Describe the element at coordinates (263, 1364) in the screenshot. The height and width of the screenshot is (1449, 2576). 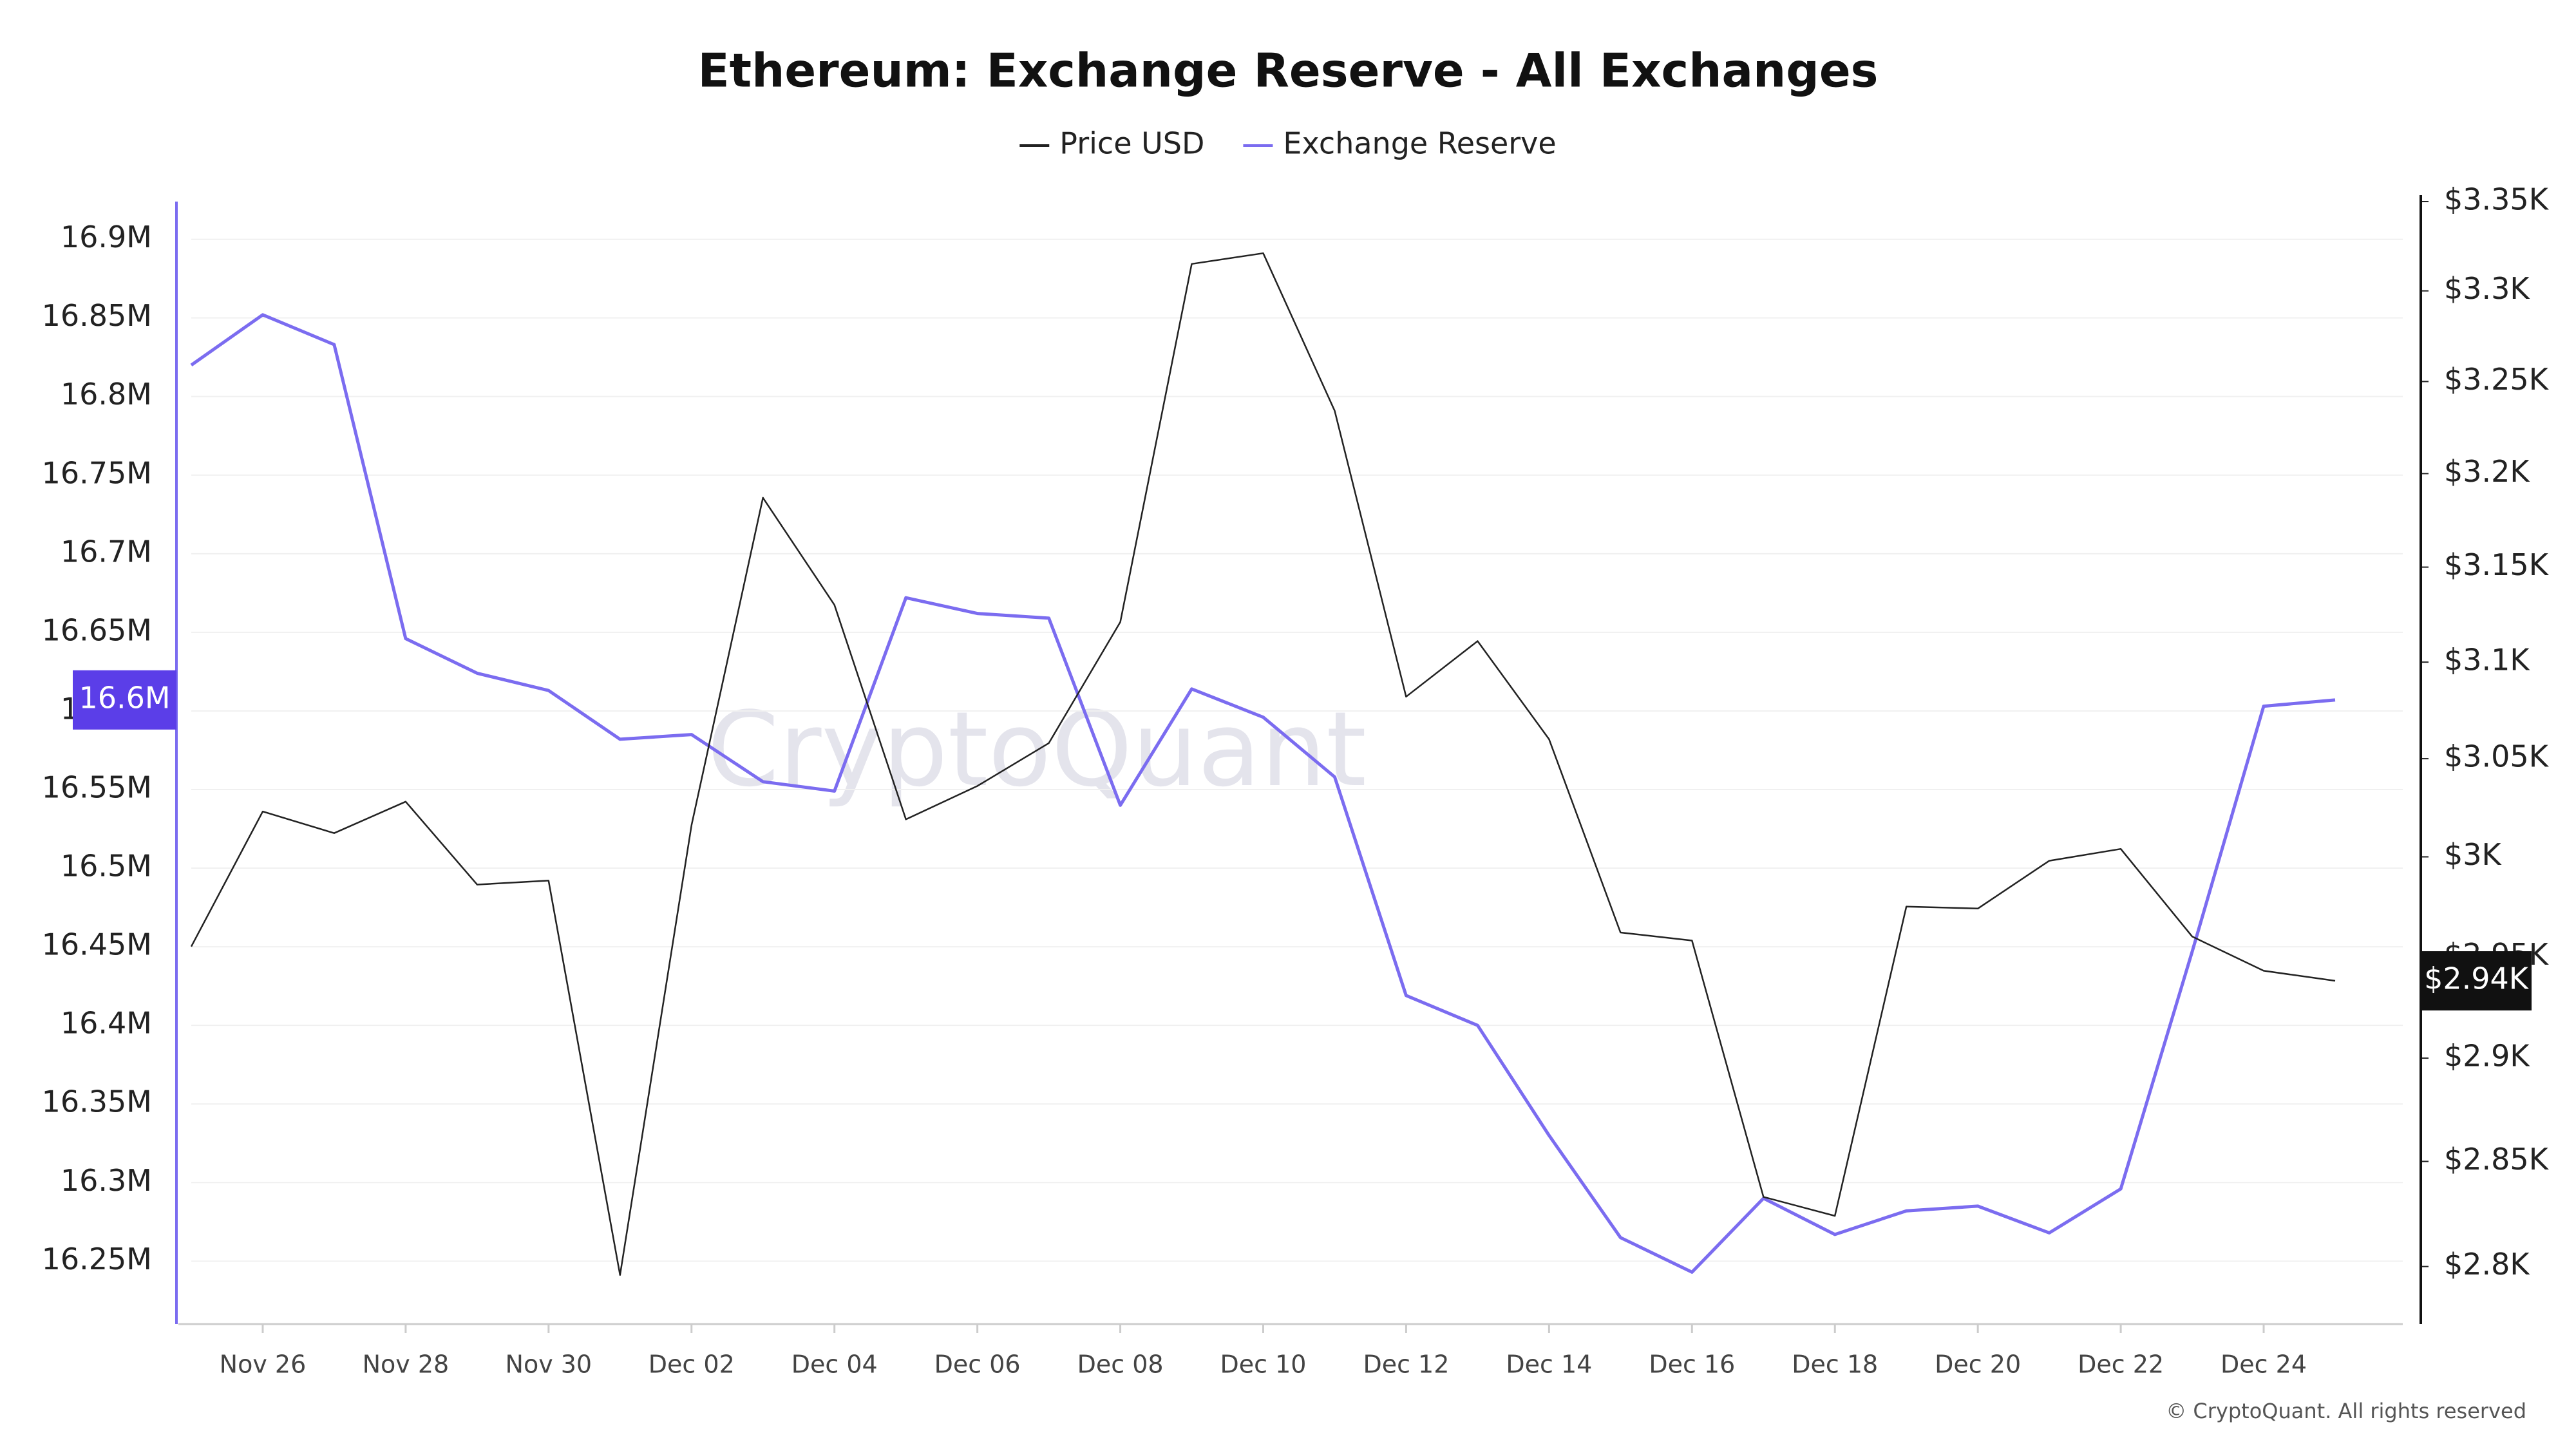
I see `x-tick-label: Nov 26` at that location.